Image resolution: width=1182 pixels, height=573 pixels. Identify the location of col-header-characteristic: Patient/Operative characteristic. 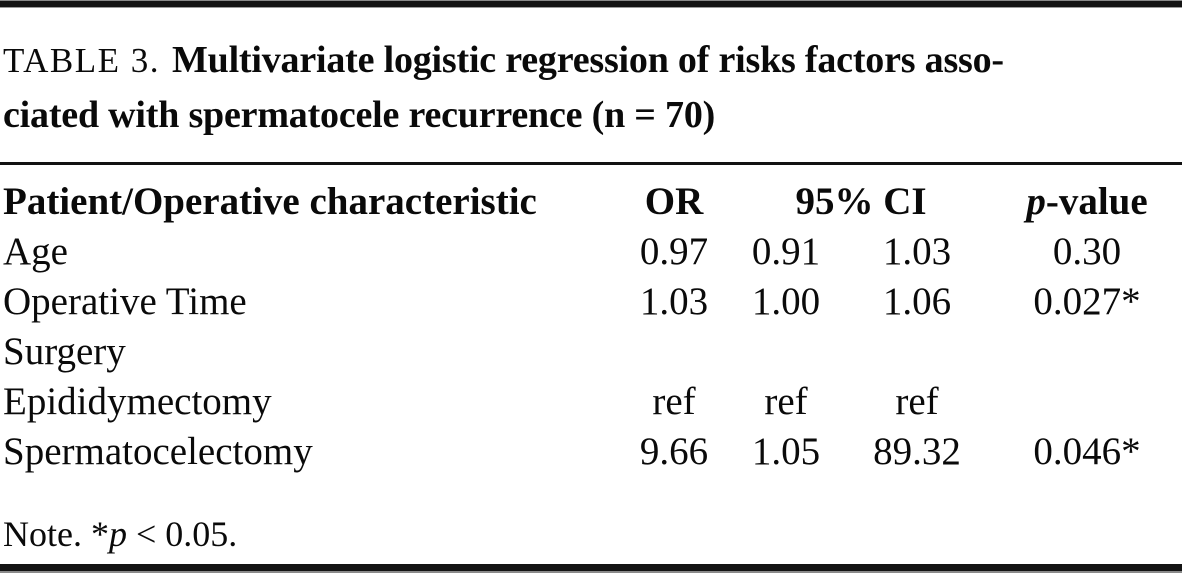
(270, 201).